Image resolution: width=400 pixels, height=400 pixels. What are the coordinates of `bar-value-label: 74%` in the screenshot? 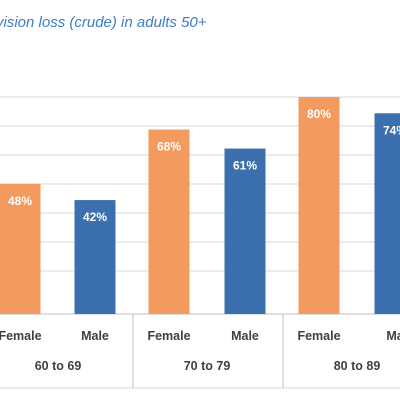 It's located at (391, 130).